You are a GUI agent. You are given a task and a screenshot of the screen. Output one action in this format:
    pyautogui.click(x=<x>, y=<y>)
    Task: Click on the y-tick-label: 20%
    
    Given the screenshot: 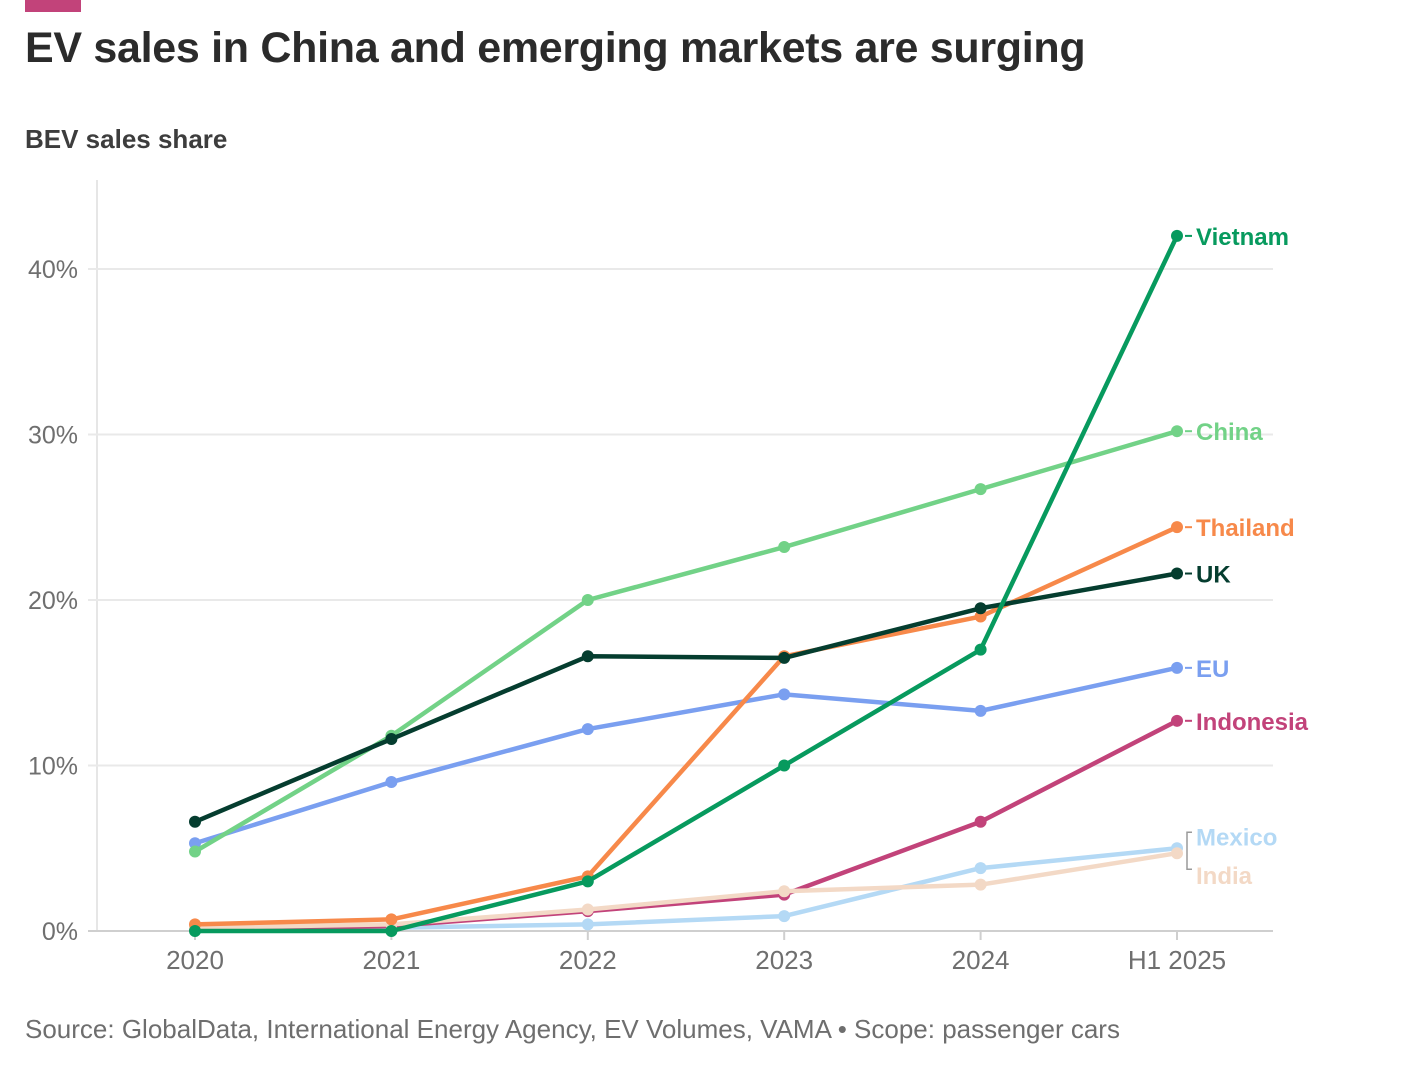 What is the action you would take?
    pyautogui.click(x=53, y=601)
    